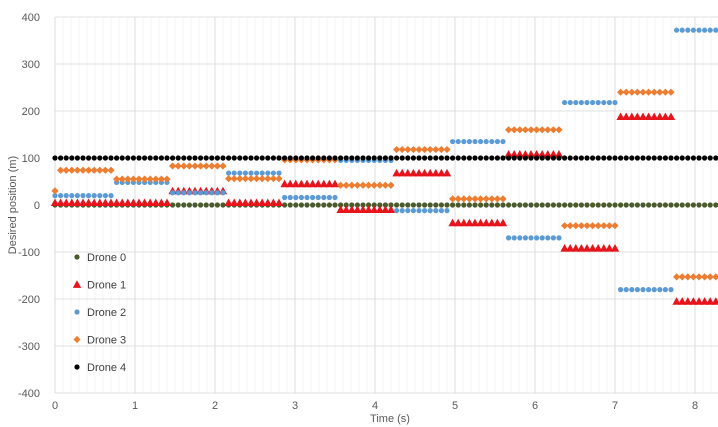  What do you see at coordinates (13, 205) in the screenshot?
I see `y-axis-title: Desired position (m)` at bounding box center [13, 205].